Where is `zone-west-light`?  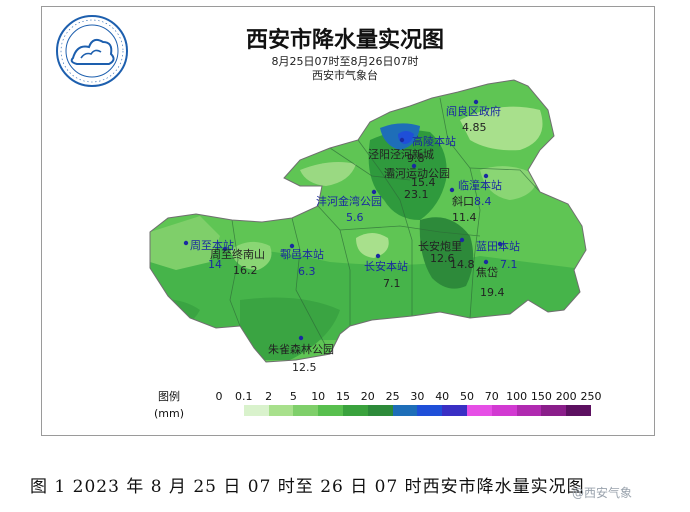 zone-west-light is located at coordinates (328, 174).